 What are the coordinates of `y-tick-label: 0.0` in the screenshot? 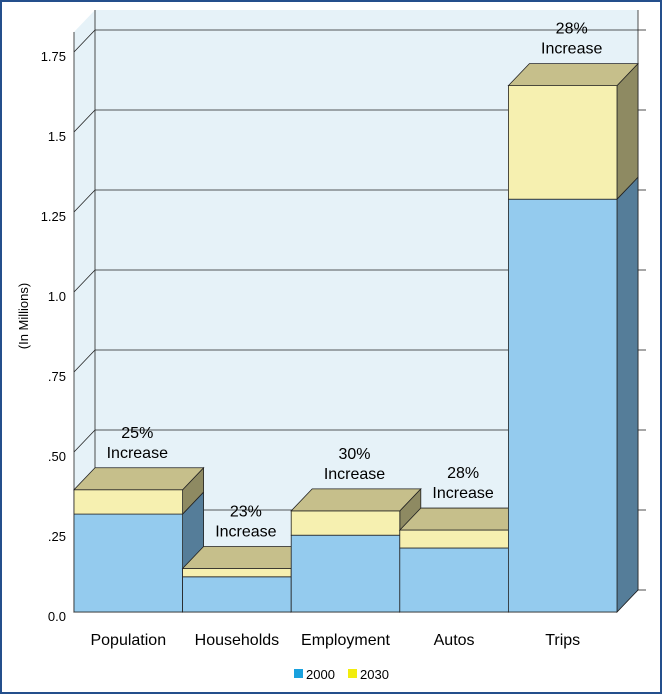 It's located at (57, 616).